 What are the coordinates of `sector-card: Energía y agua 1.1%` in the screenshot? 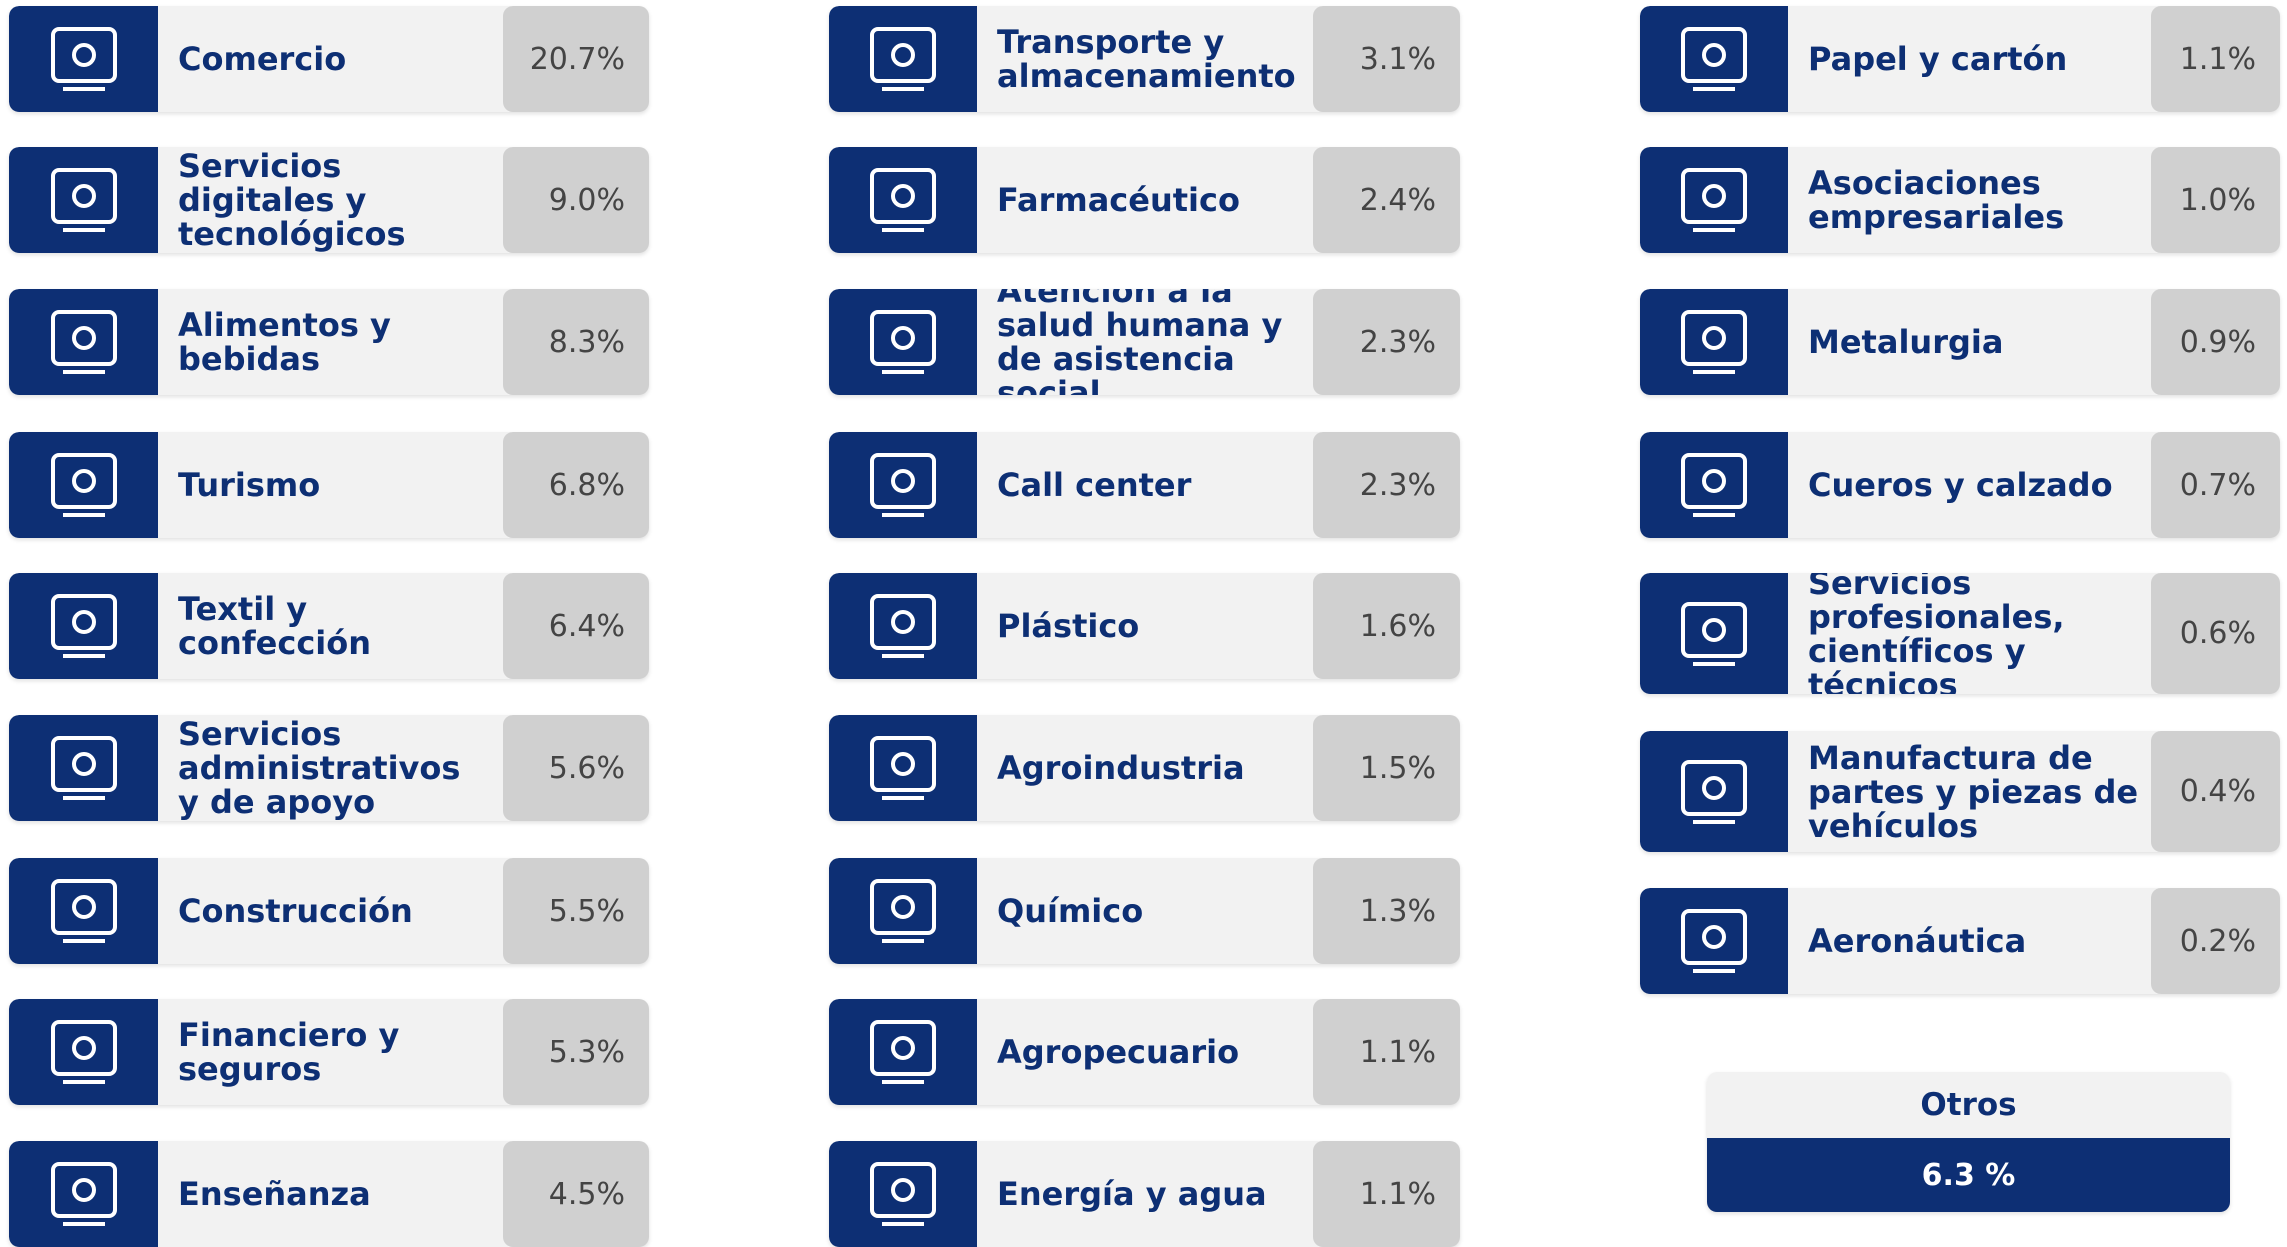 It's located at (1144, 1194).